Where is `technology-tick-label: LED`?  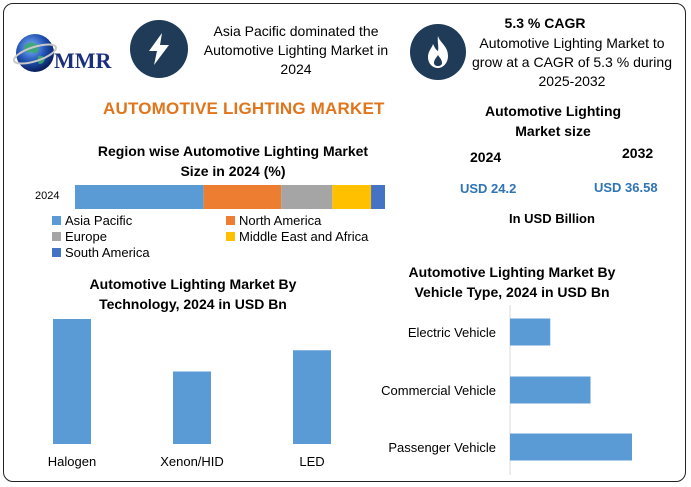
technology-tick-label: LED is located at coordinates (311, 461).